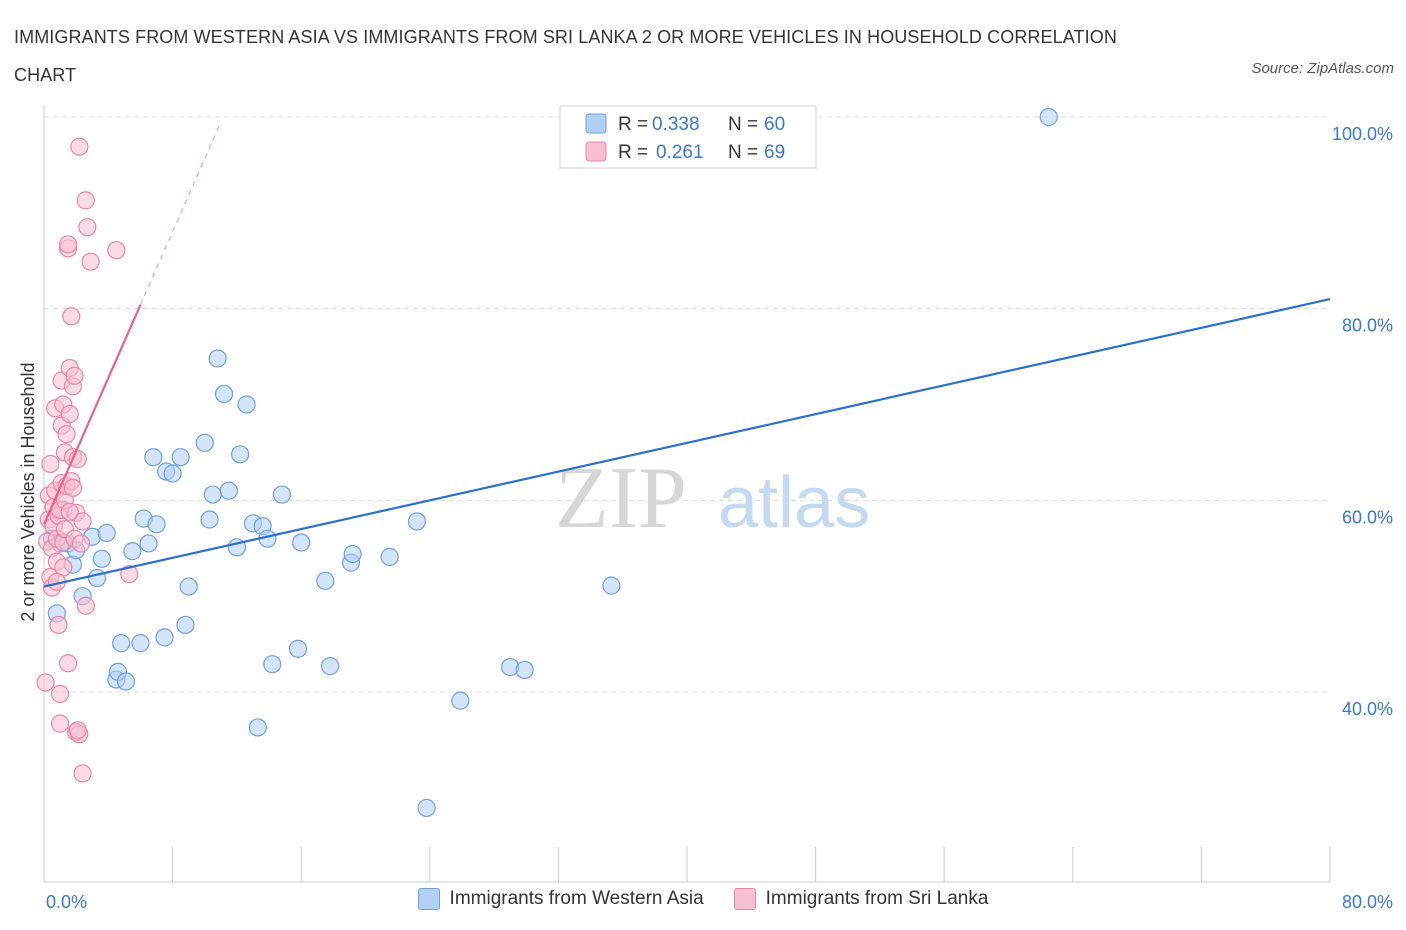 Image resolution: width=1406 pixels, height=930 pixels. Describe the element at coordinates (596, 151) in the screenshot. I see `legend-swatch-pink` at that location.